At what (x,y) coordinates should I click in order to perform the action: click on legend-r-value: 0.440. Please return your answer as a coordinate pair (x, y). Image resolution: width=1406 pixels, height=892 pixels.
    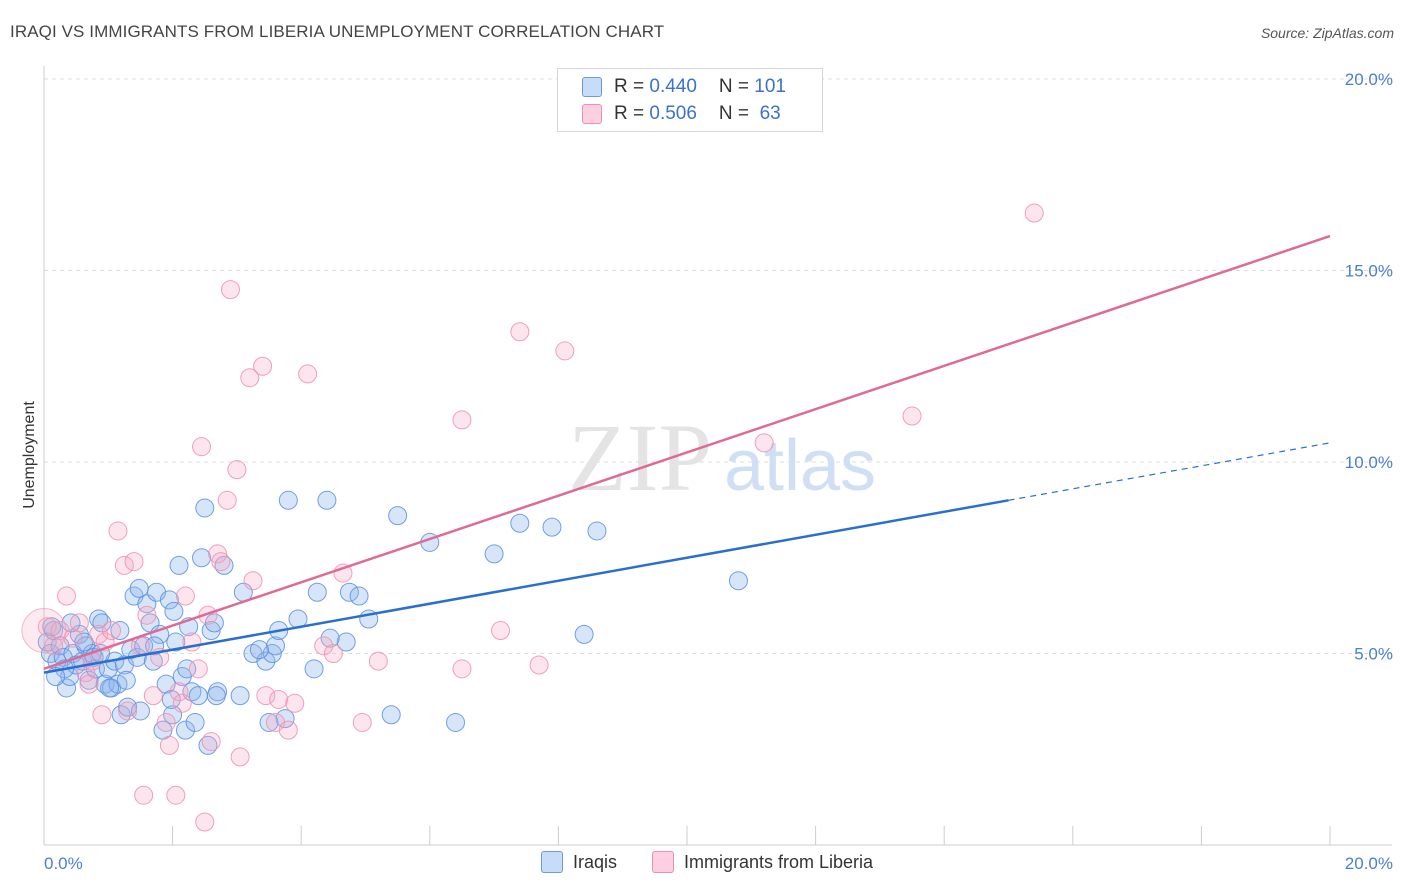
    Looking at the image, I should click on (673, 86).